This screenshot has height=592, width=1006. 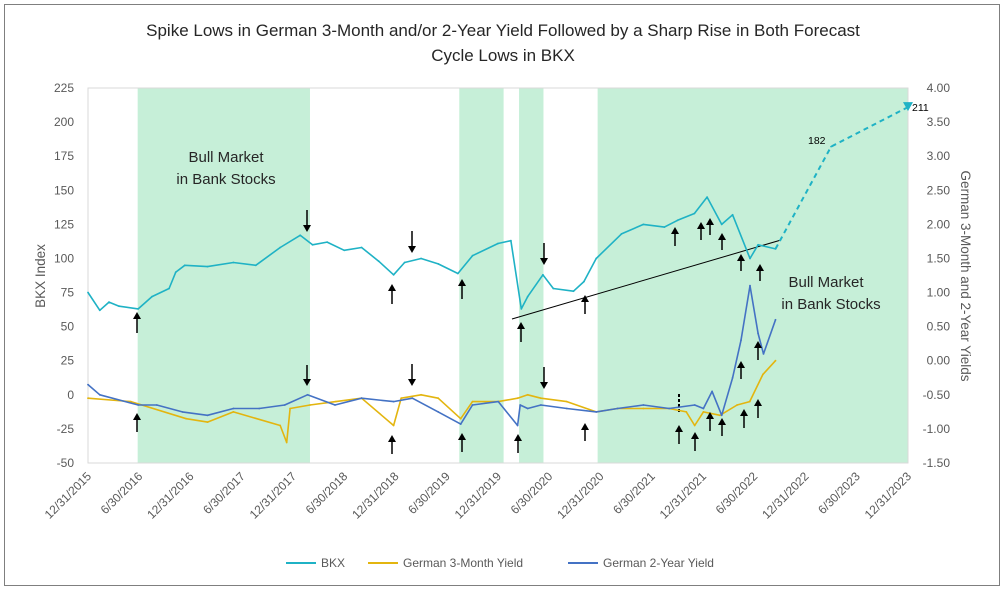 I want to click on bull-market-left-line-2: in Bank Stocks, so click(x=225, y=179).